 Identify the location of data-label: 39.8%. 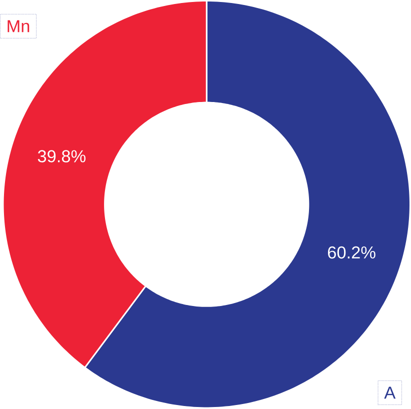
(62, 156).